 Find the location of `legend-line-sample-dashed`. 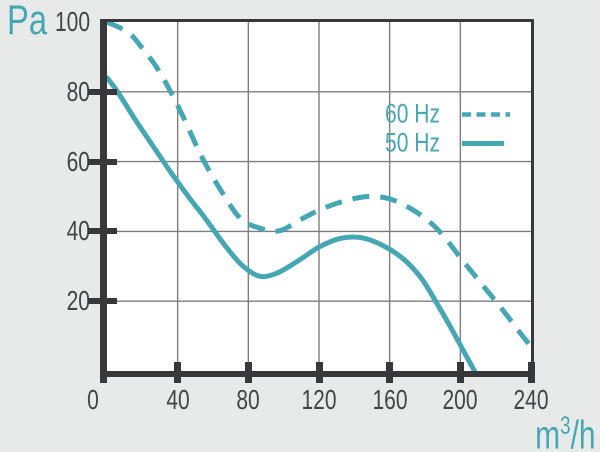

legend-line-sample-dashed is located at coordinates (486, 114).